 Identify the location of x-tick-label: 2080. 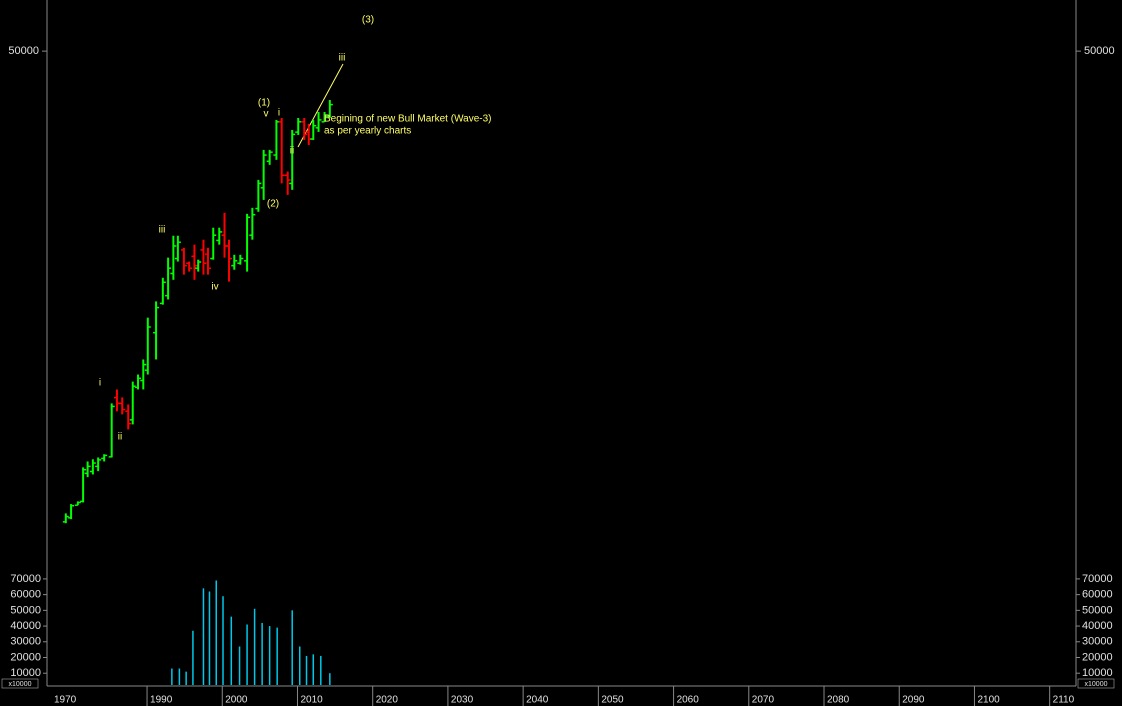
(838, 700).